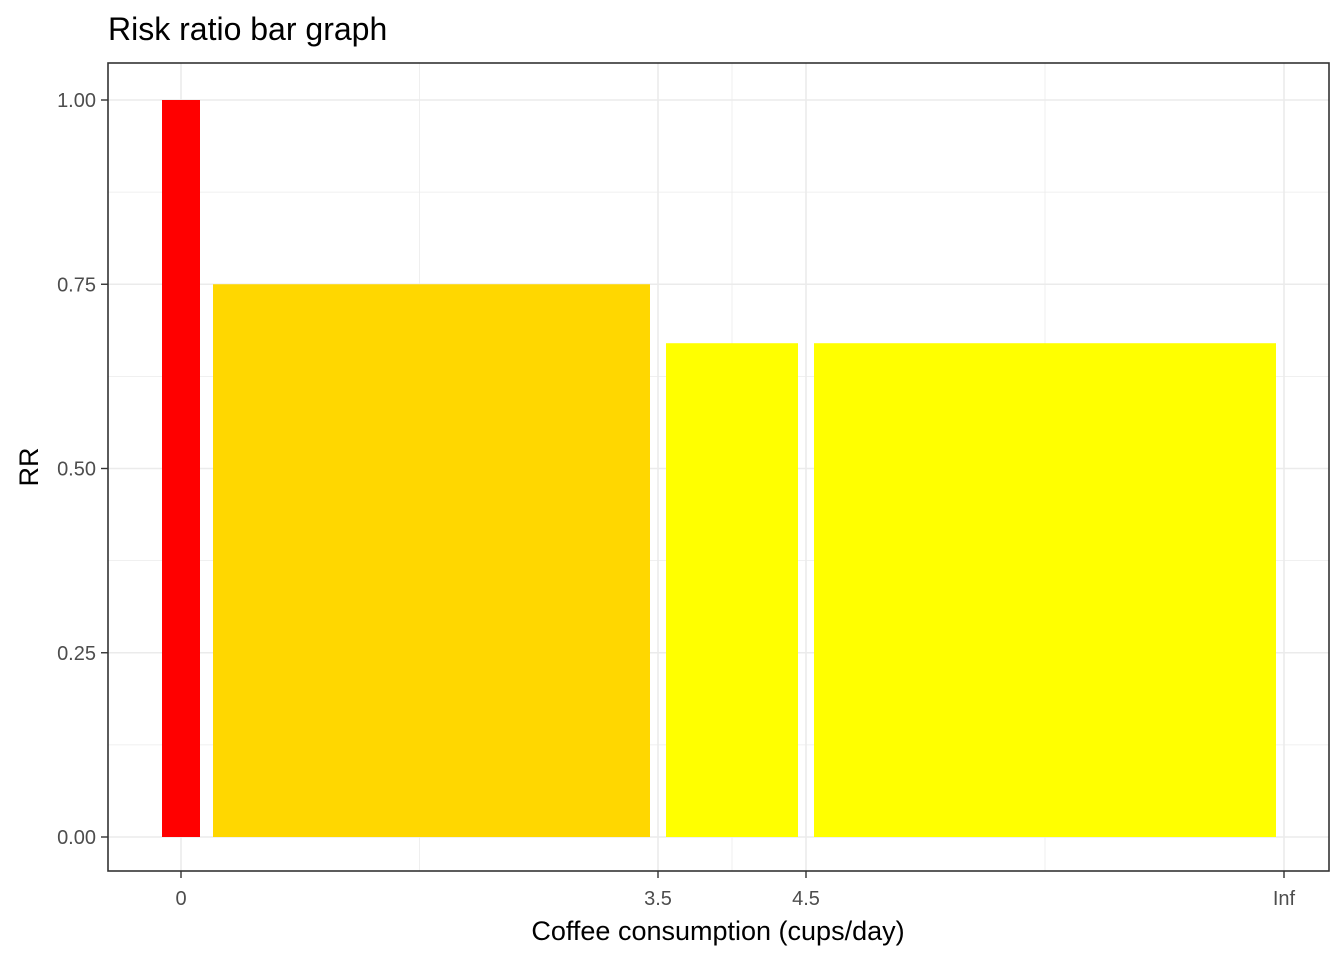  What do you see at coordinates (76, 285) in the screenshot?
I see `y-tick-label: 0.75` at bounding box center [76, 285].